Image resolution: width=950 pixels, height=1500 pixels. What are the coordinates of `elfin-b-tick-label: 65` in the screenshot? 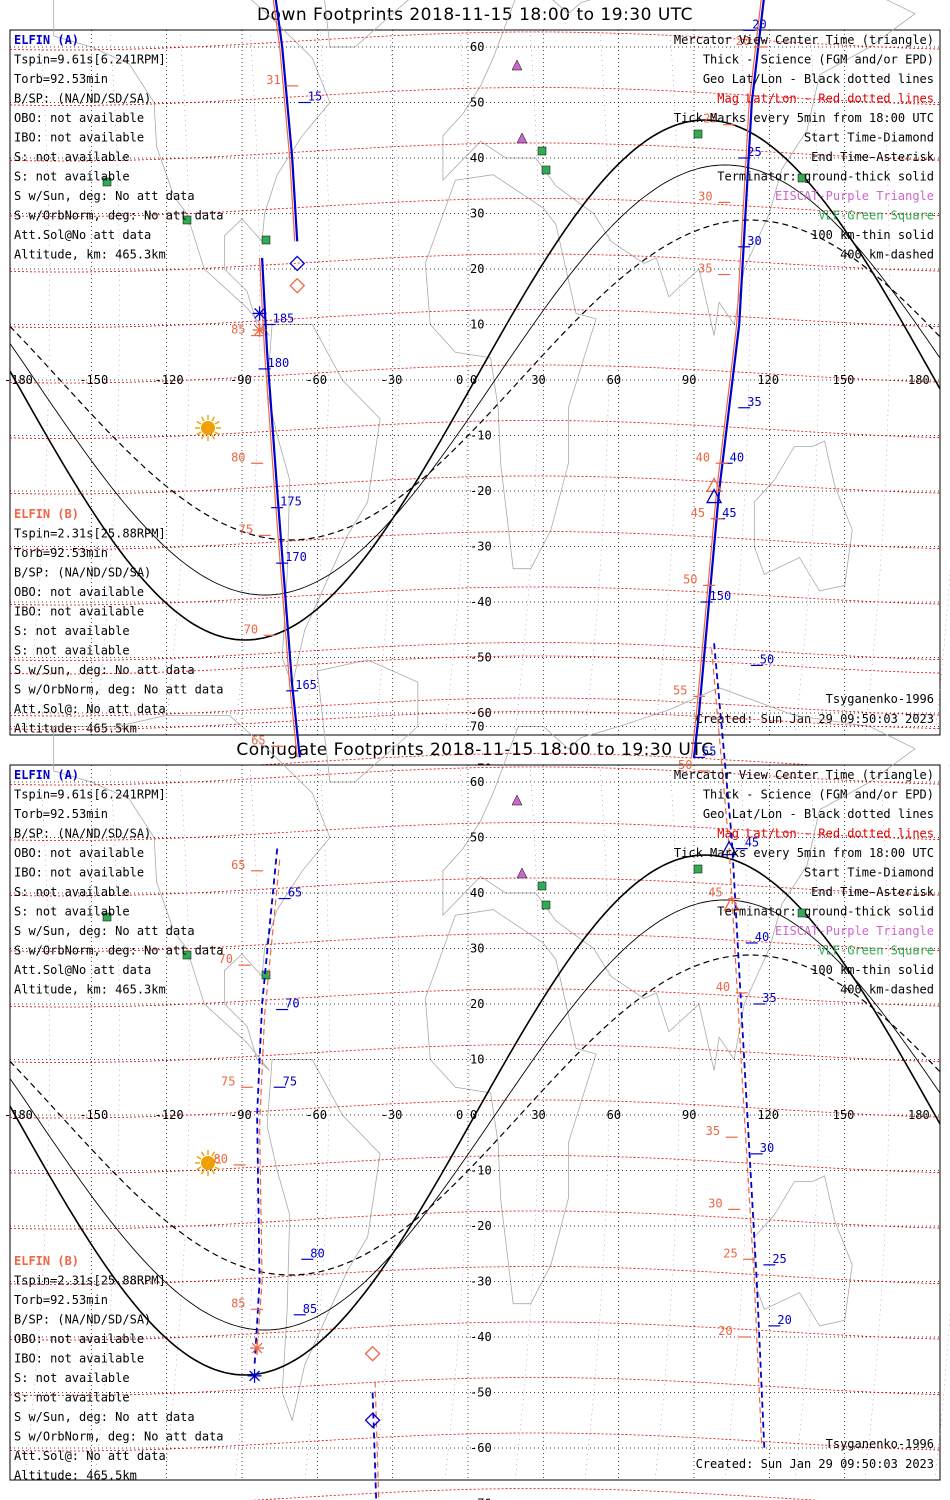 It's located at (238, 865).